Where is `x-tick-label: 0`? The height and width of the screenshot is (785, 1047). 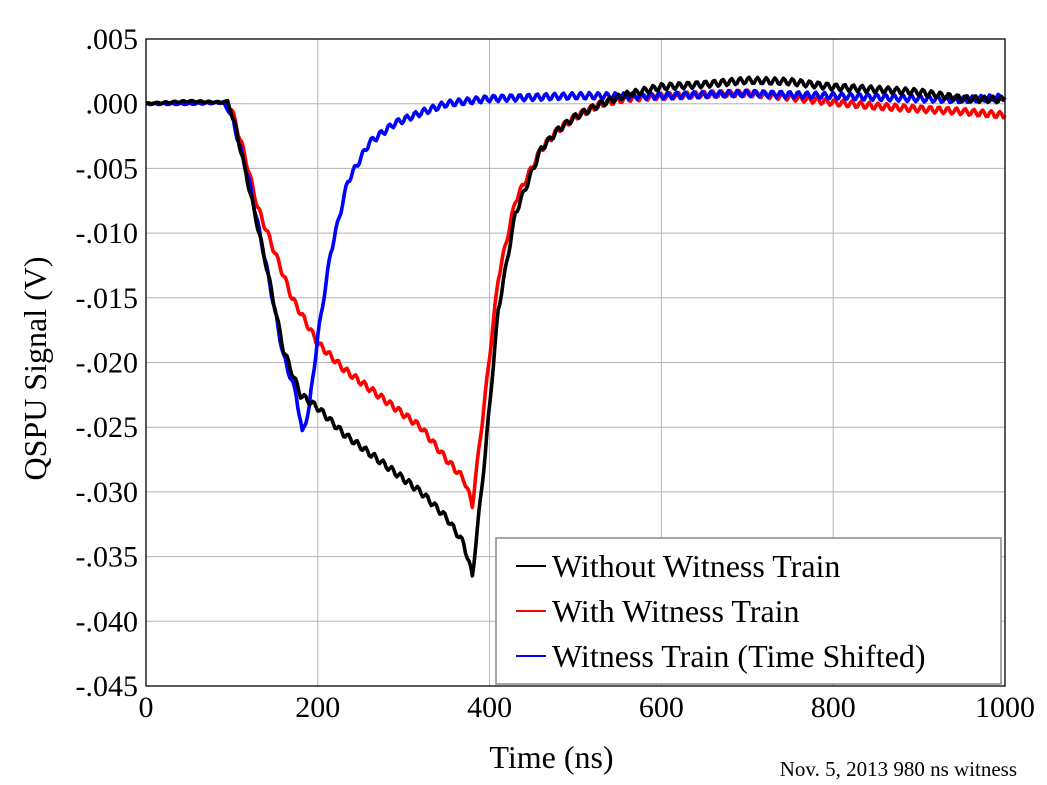 x-tick-label: 0 is located at coordinates (146, 707).